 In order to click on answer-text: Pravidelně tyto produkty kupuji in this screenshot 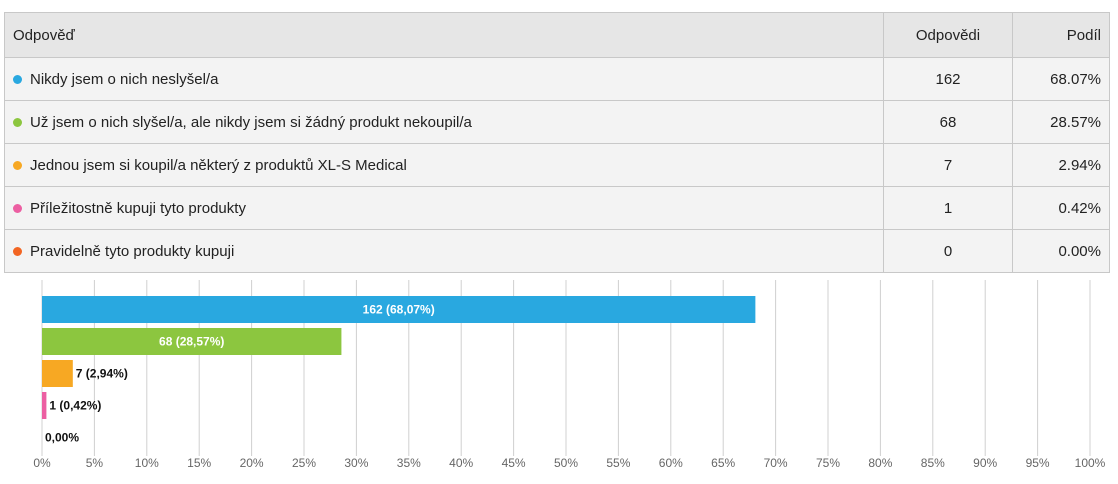, I will do `click(132, 251)`.